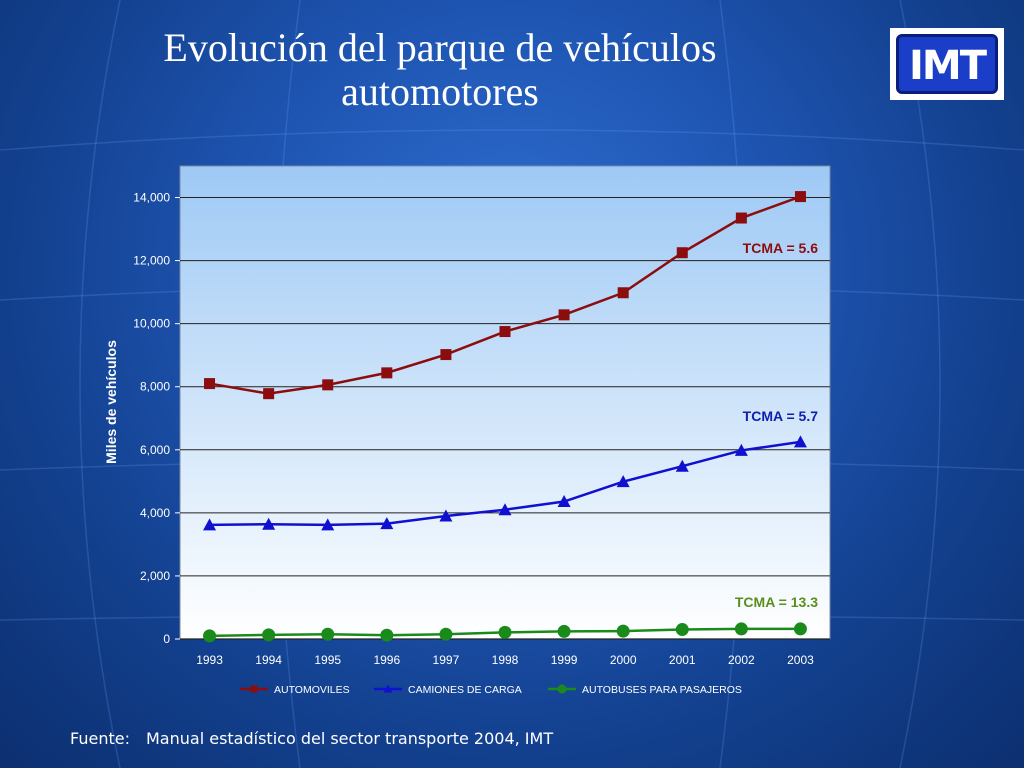 The width and height of the screenshot is (1024, 768). What do you see at coordinates (155, 450) in the screenshot?
I see `y-tick-label: 6,000` at bounding box center [155, 450].